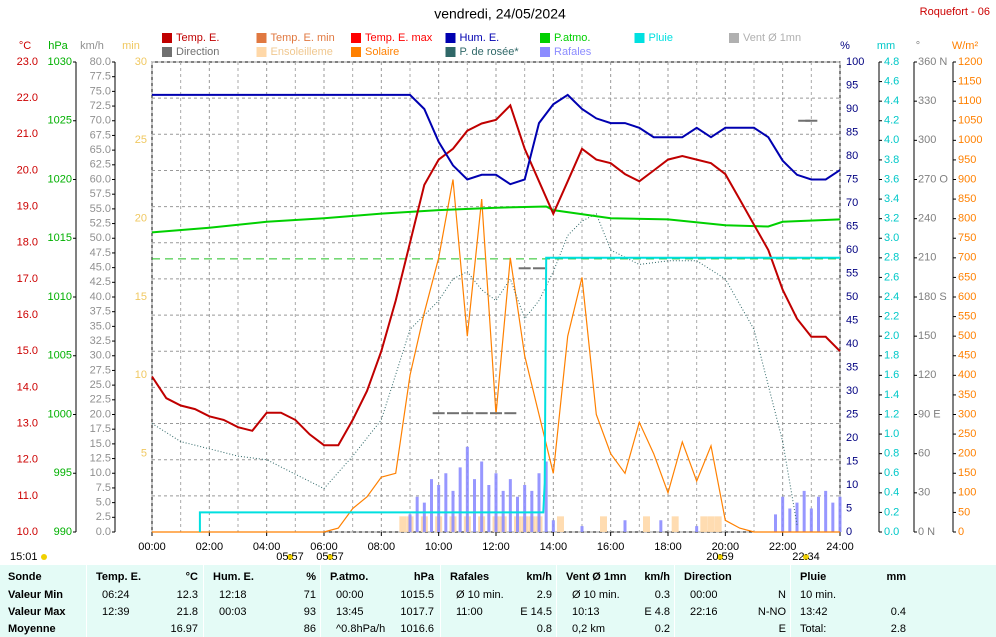 The height and width of the screenshot is (637, 996). I want to click on y-tick-label: 12.5, so click(100, 458).